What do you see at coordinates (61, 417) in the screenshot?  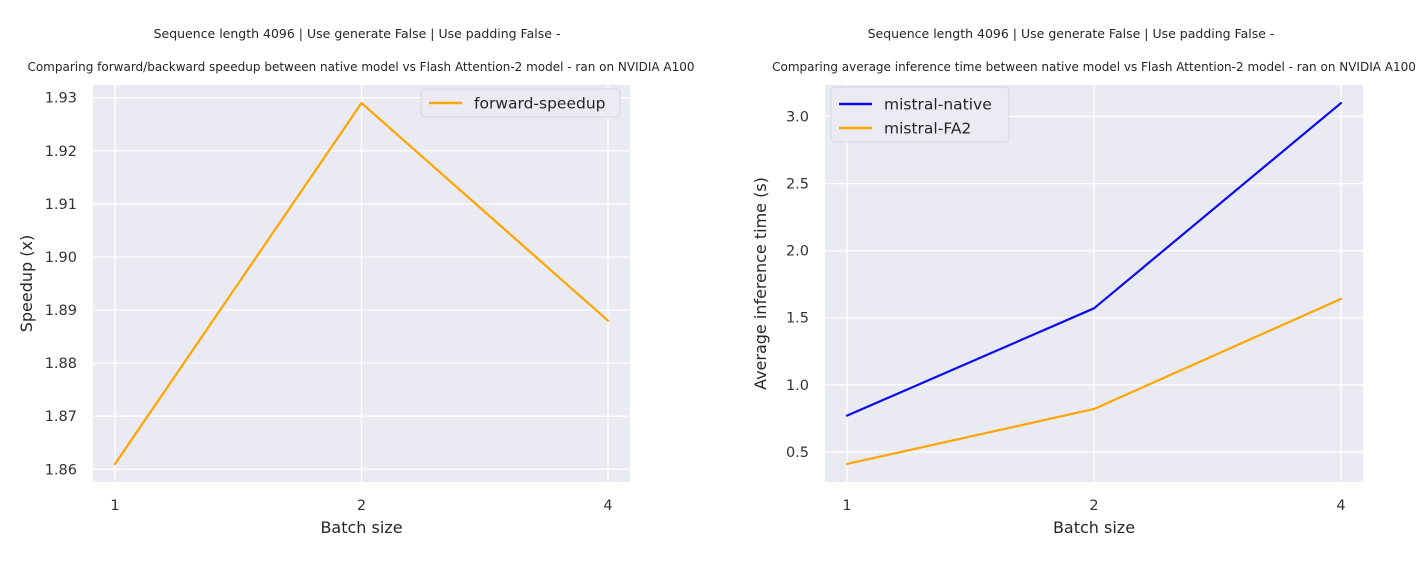 I see `y-tick-label: 1.87` at bounding box center [61, 417].